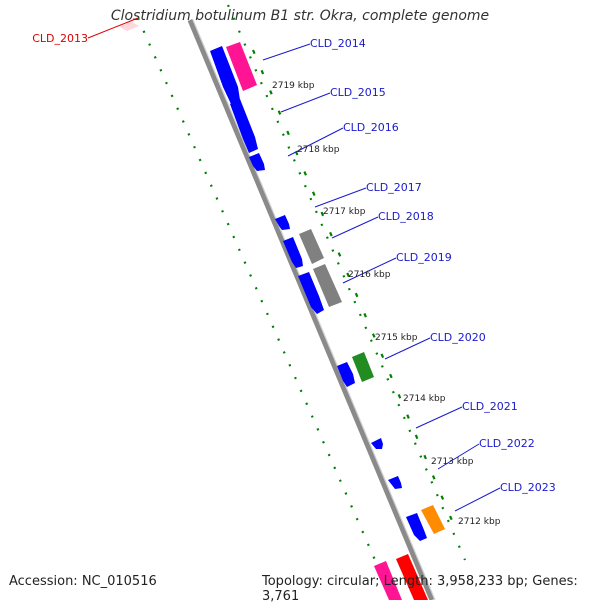 This screenshot has height=604, width=600. What do you see at coordinates (293, 86) in the screenshot?
I see `tick-label: 2719 kbp` at bounding box center [293, 86].